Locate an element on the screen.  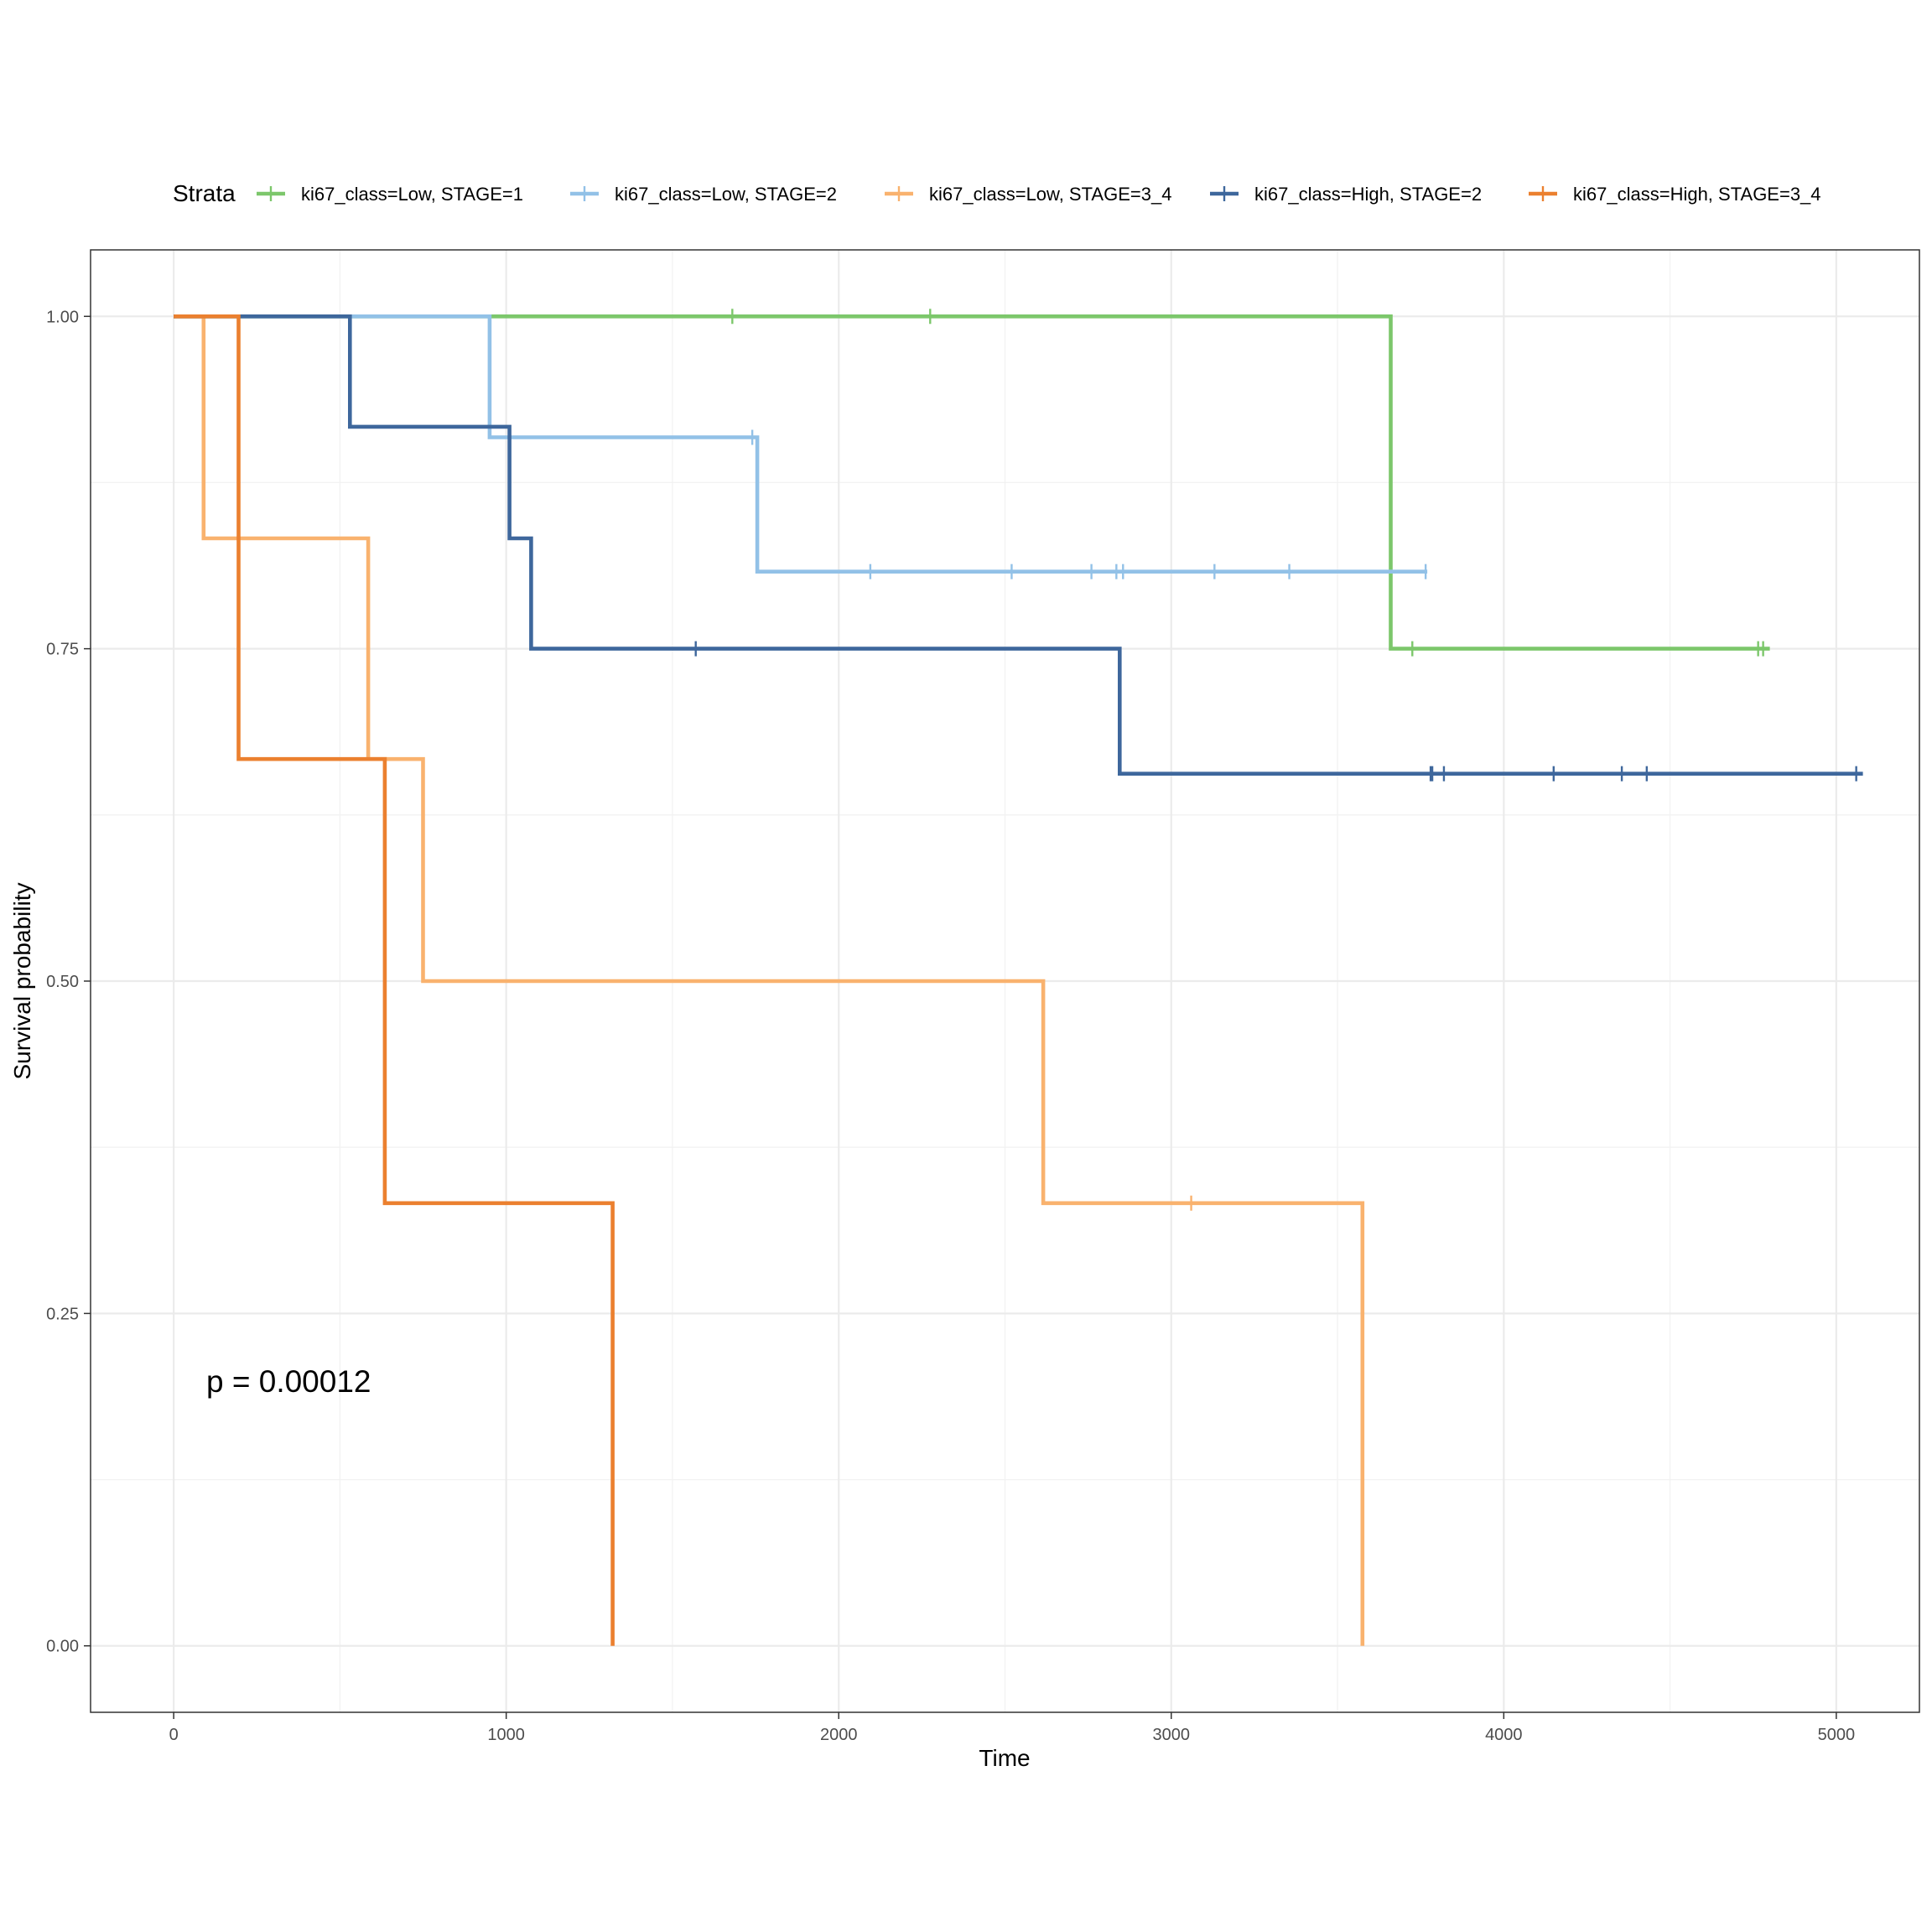
x-axis: 0 1000 2000 3000 4000 5000 is located at coordinates (1012, 1728).